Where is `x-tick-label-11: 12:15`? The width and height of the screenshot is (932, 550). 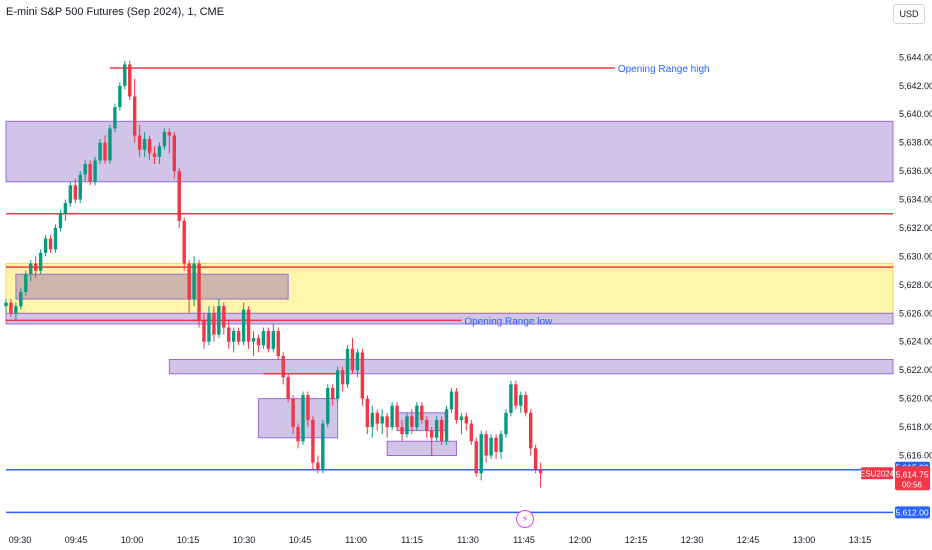
x-tick-label-11: 12:15 is located at coordinates (636, 540).